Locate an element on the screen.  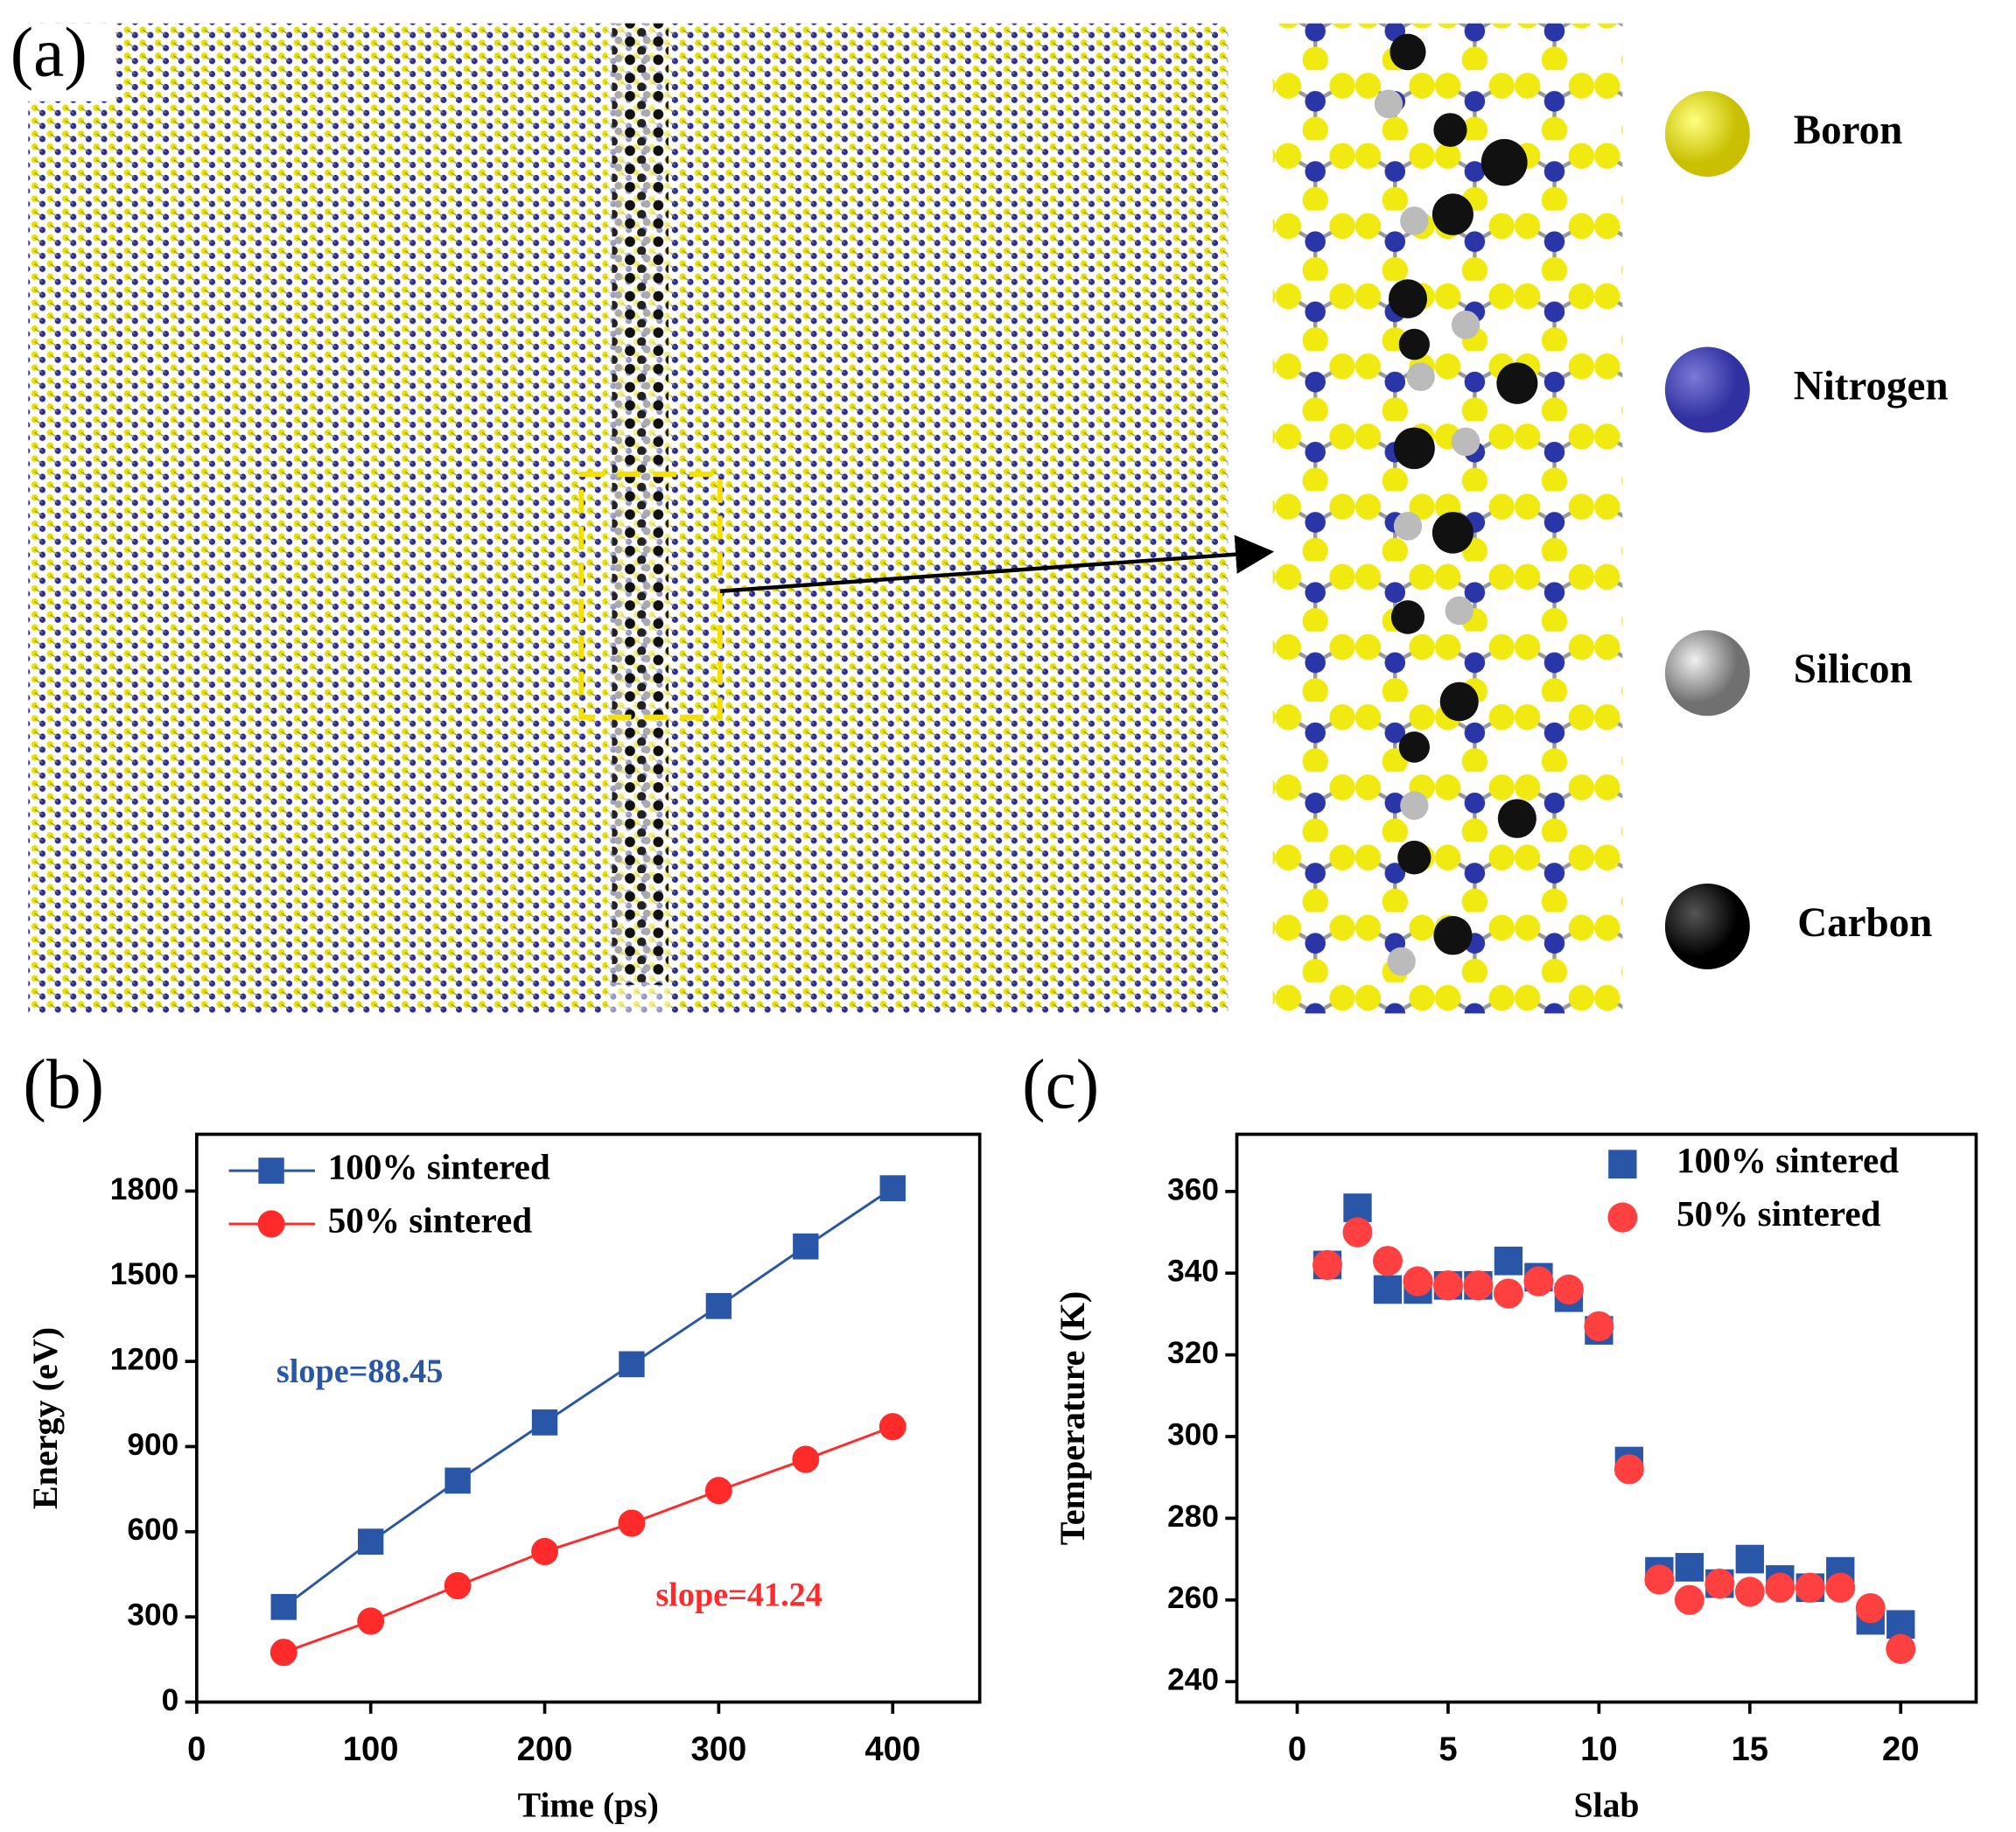
panel-label: (a) is located at coordinates (49, 52).